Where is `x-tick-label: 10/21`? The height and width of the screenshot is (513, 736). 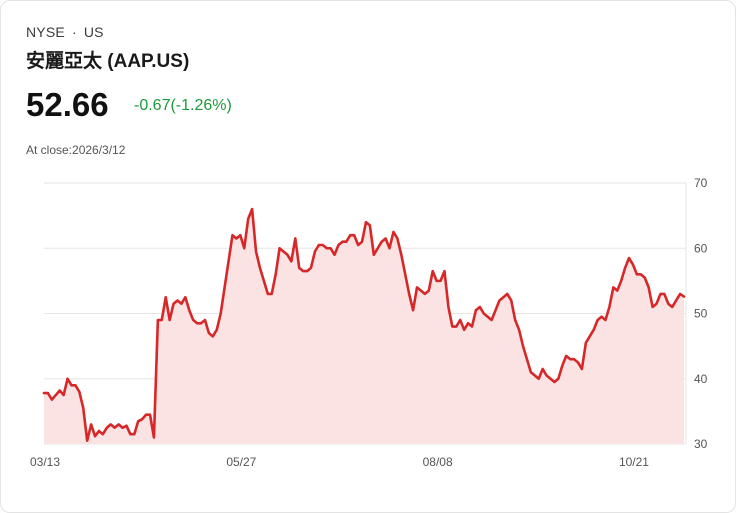 x-tick-label: 10/21 is located at coordinates (634, 462).